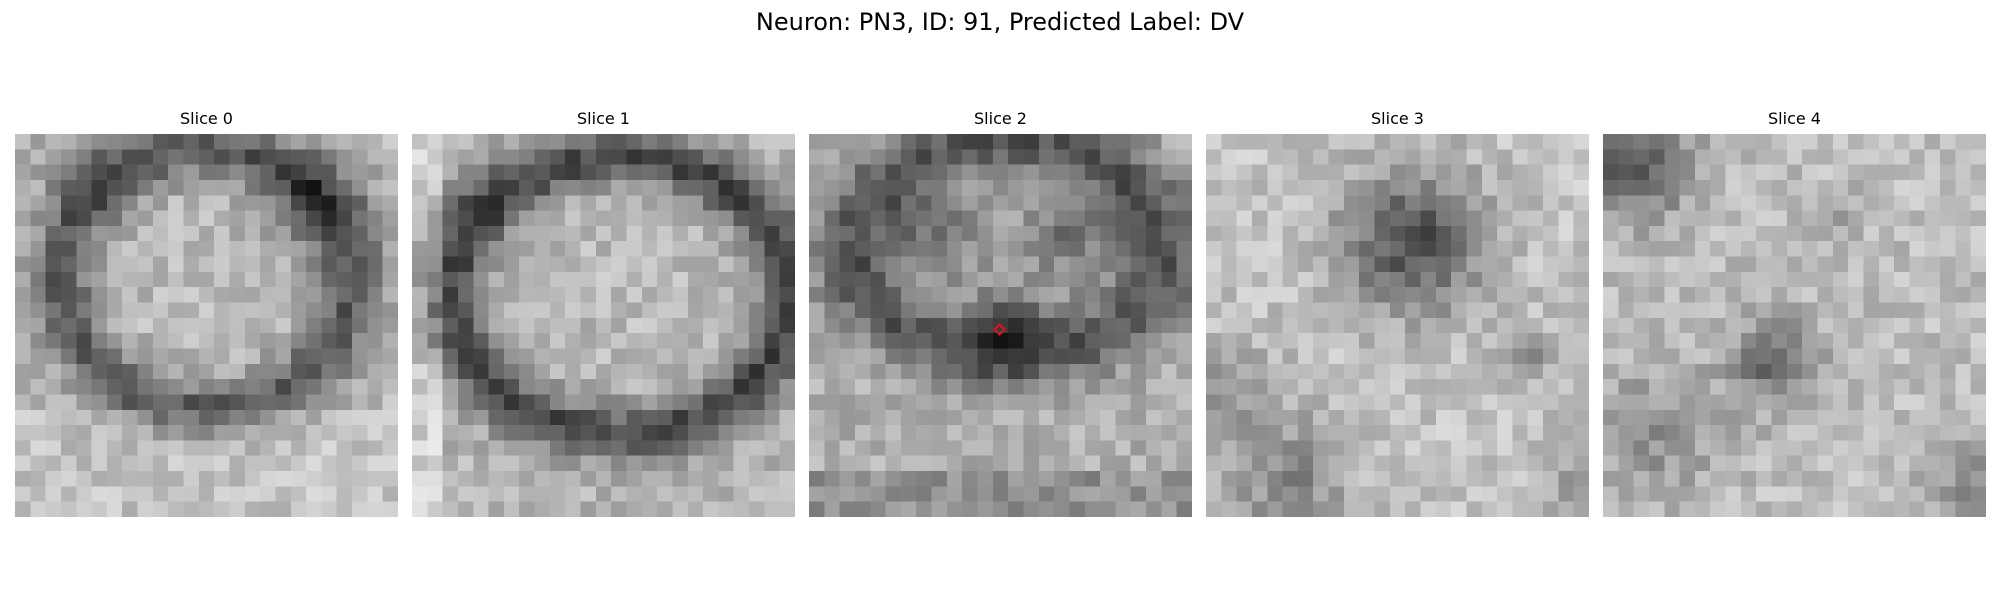 The width and height of the screenshot is (2000, 600). What do you see at coordinates (1794, 119) in the screenshot?
I see `slice-title-4: Slice 4` at bounding box center [1794, 119].